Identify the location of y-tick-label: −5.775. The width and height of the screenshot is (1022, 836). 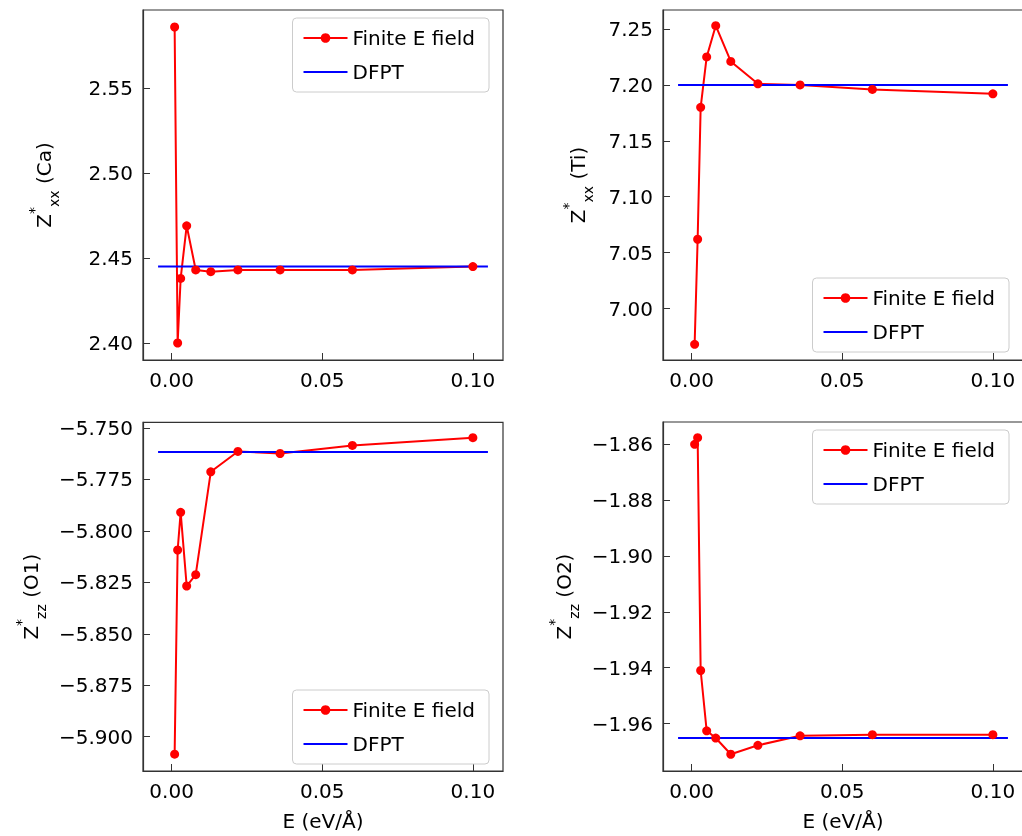
(95, 479).